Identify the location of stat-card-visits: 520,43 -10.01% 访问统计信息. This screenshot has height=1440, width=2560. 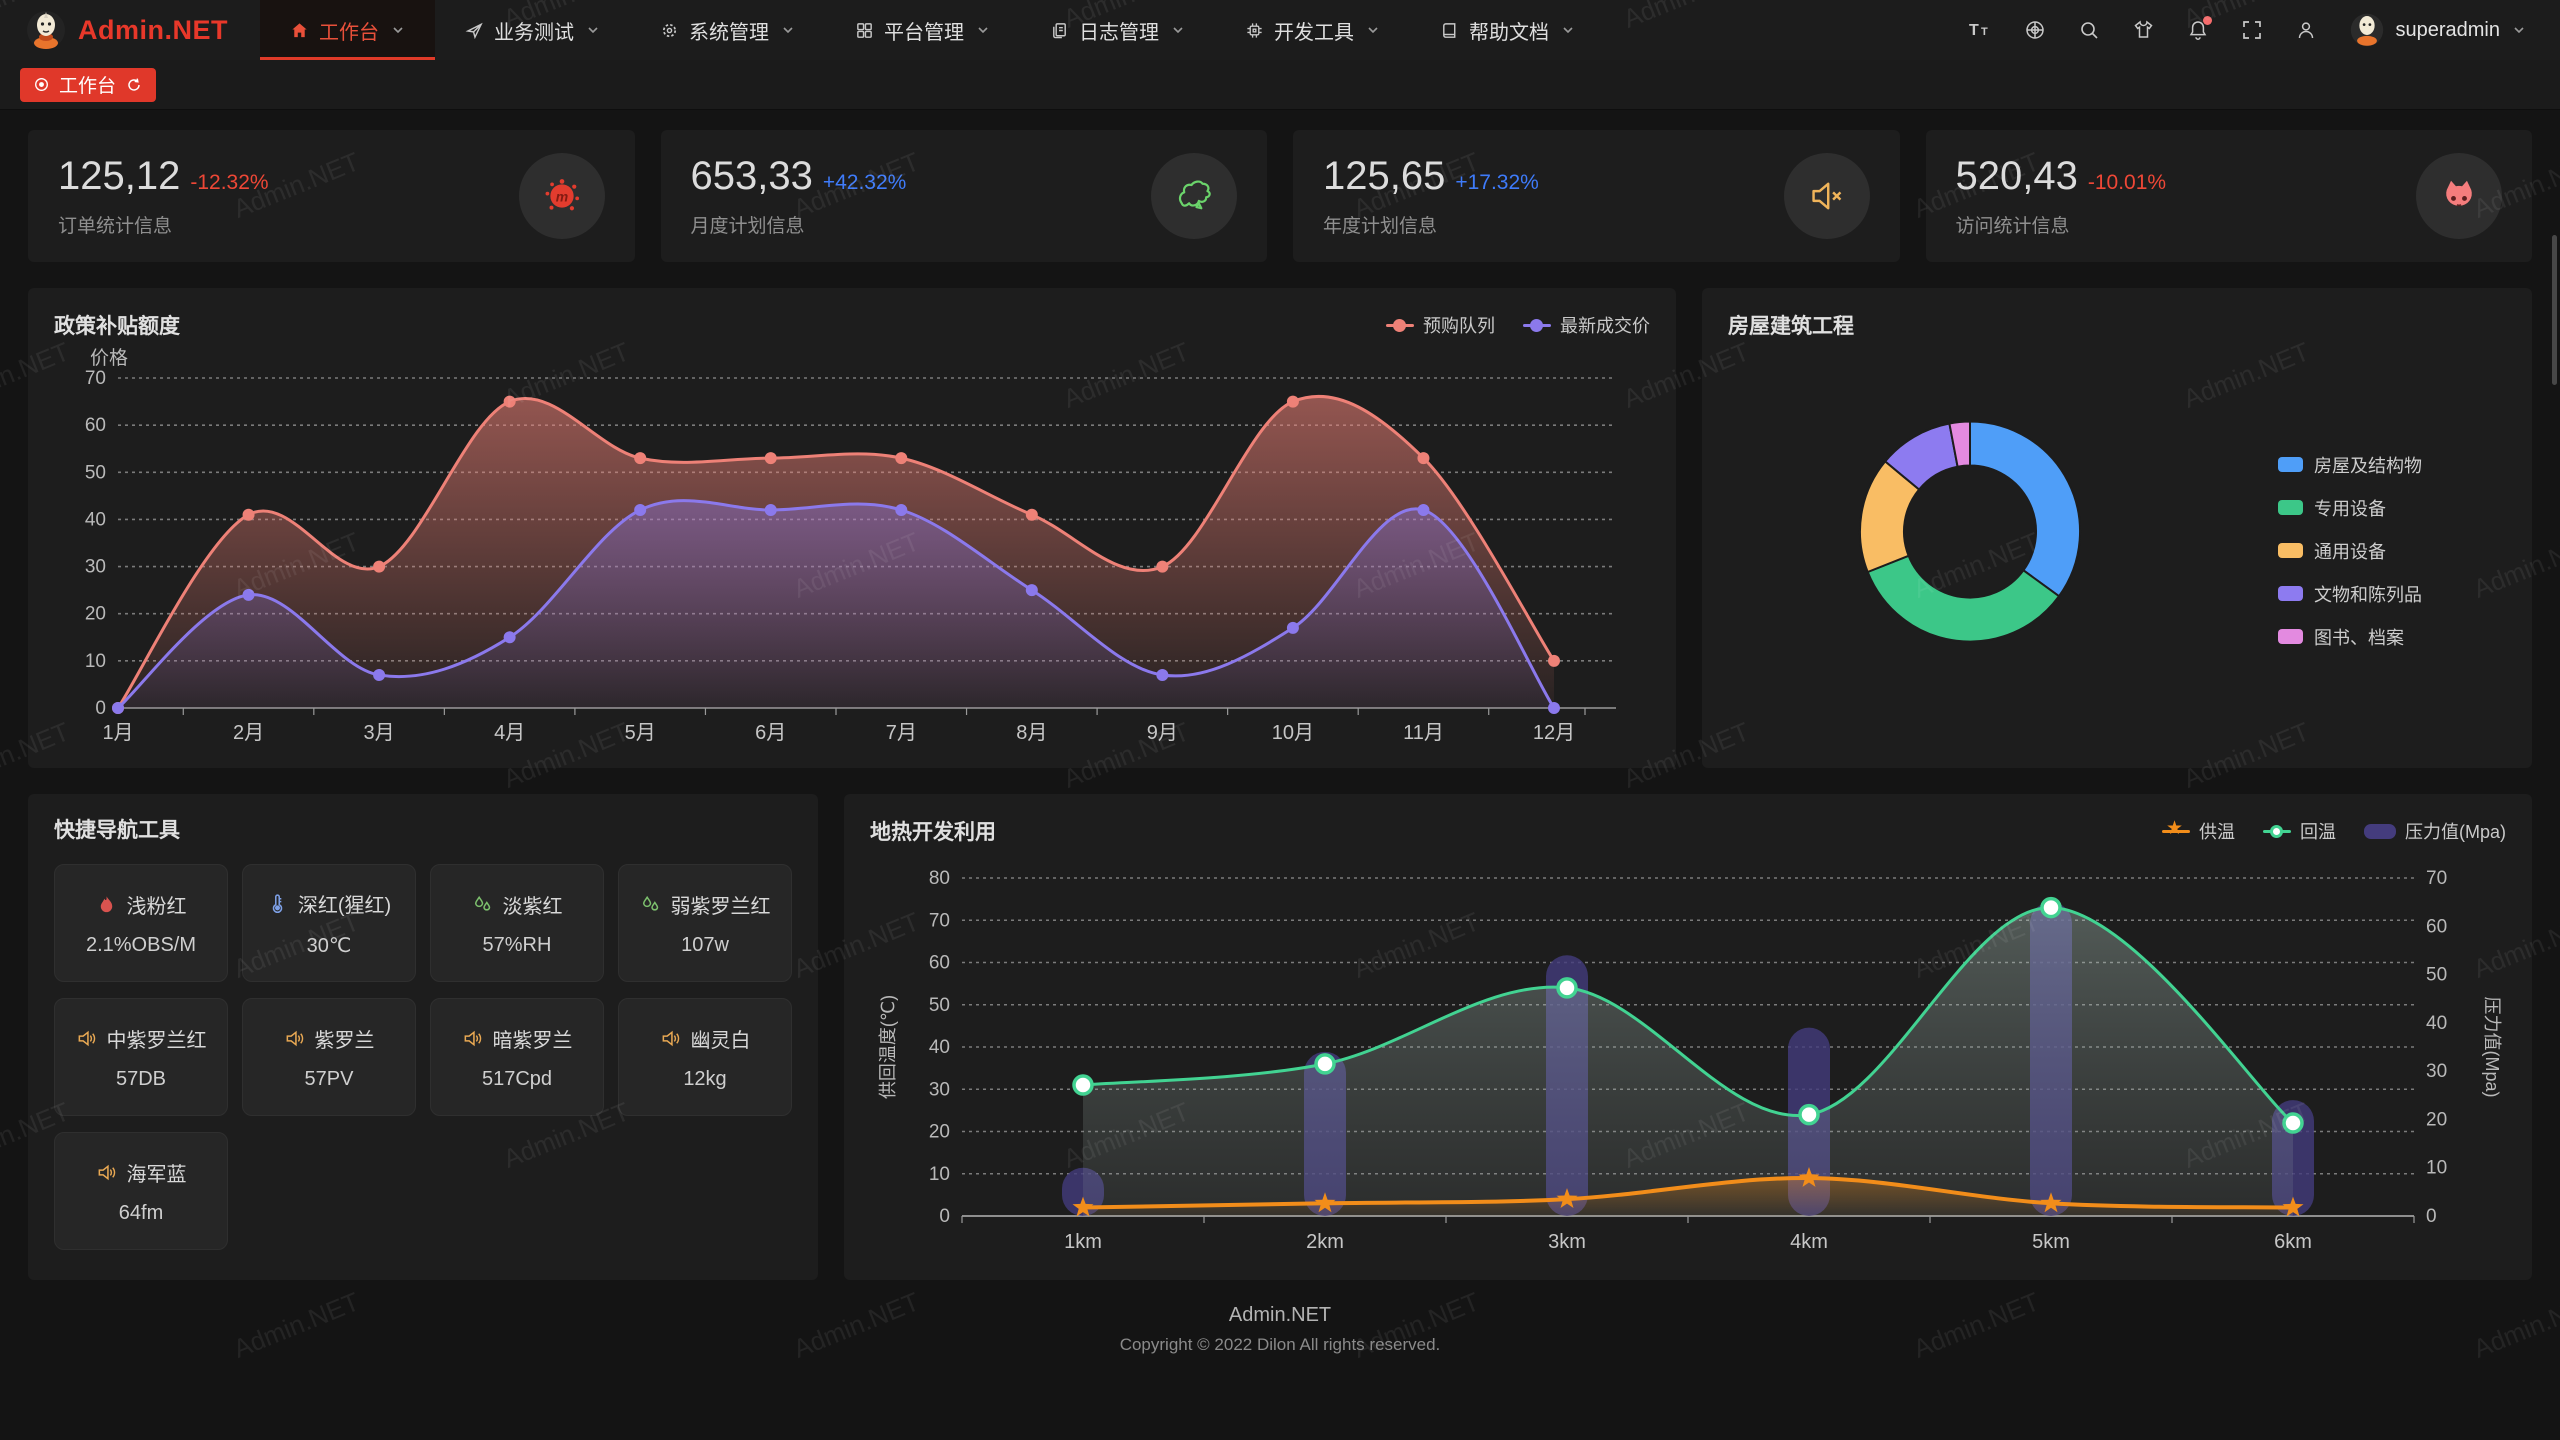
(2228, 196).